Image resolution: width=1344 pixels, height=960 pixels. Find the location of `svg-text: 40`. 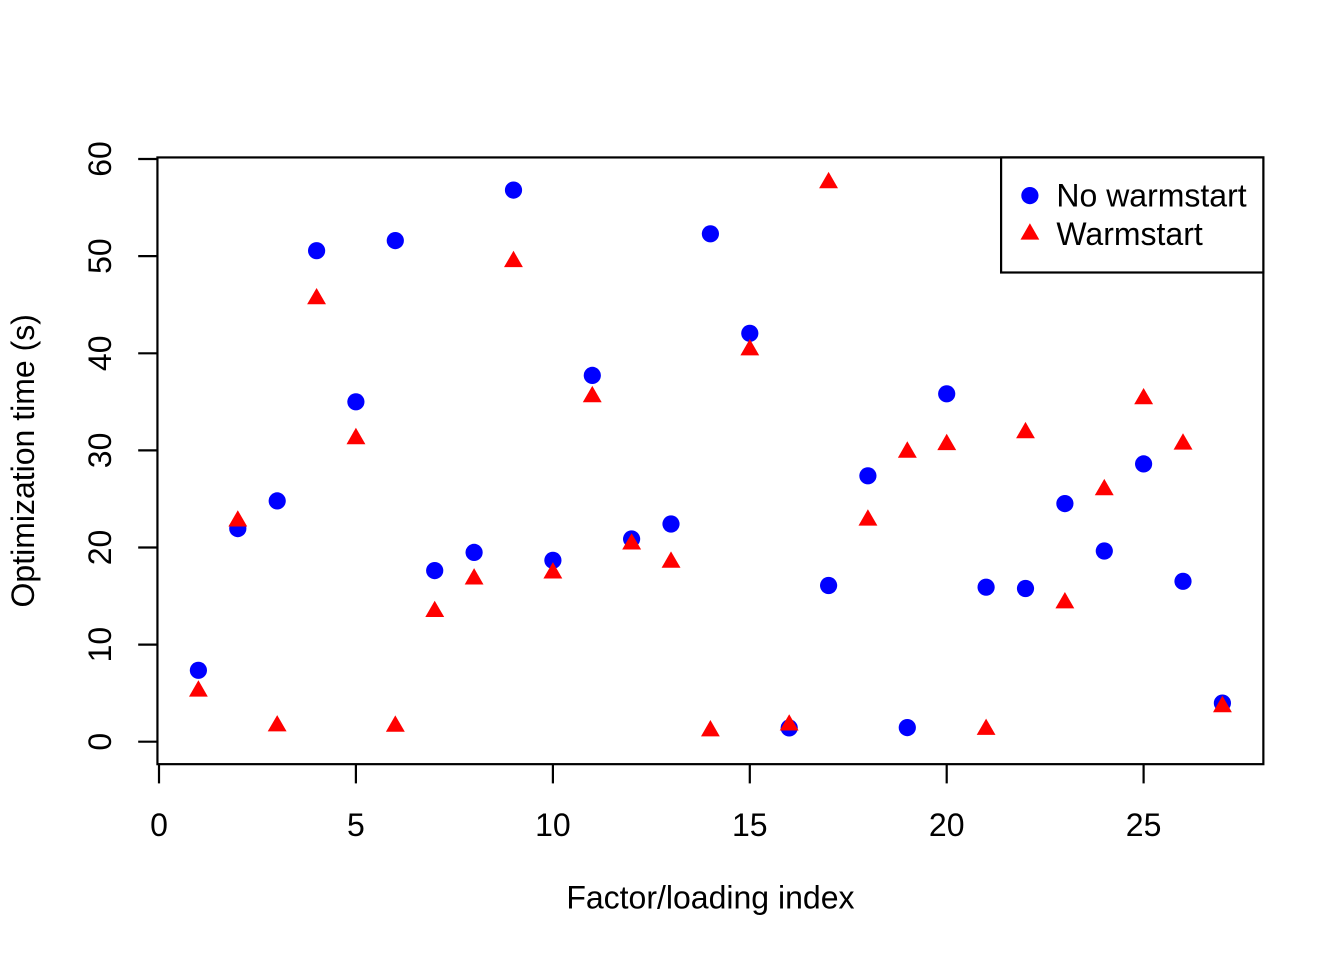

svg-text: 40 is located at coordinates (100, 354).